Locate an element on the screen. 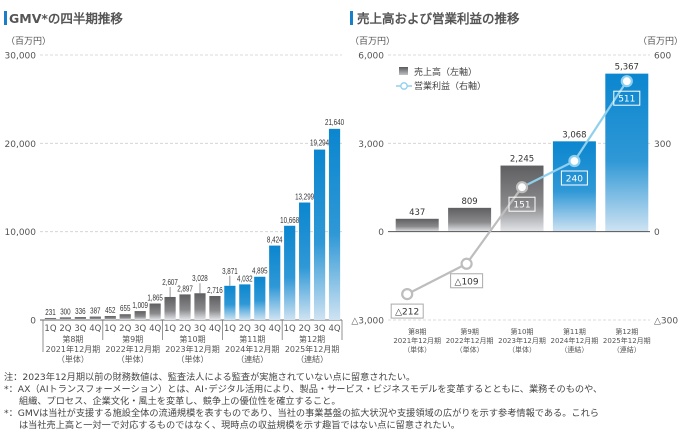 Image resolution: width=688 pixels, height=433 pixels. profit-value-label: 240 is located at coordinates (574, 180).